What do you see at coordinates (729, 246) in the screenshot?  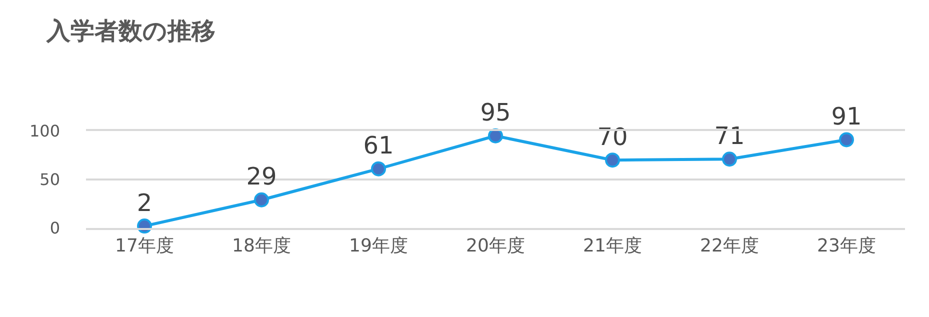 I see `x-tick-label: 22年度` at bounding box center [729, 246].